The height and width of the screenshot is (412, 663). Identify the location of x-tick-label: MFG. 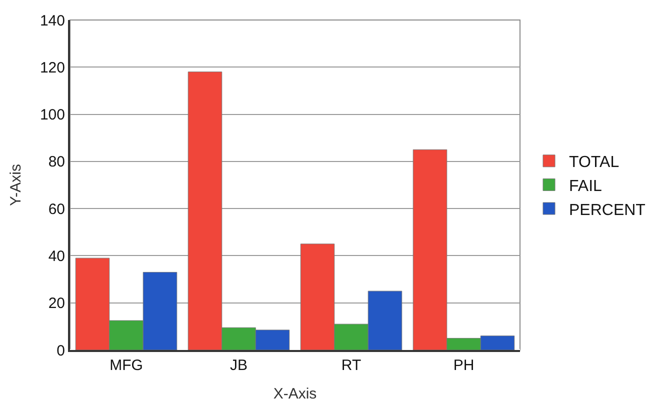
(126, 365).